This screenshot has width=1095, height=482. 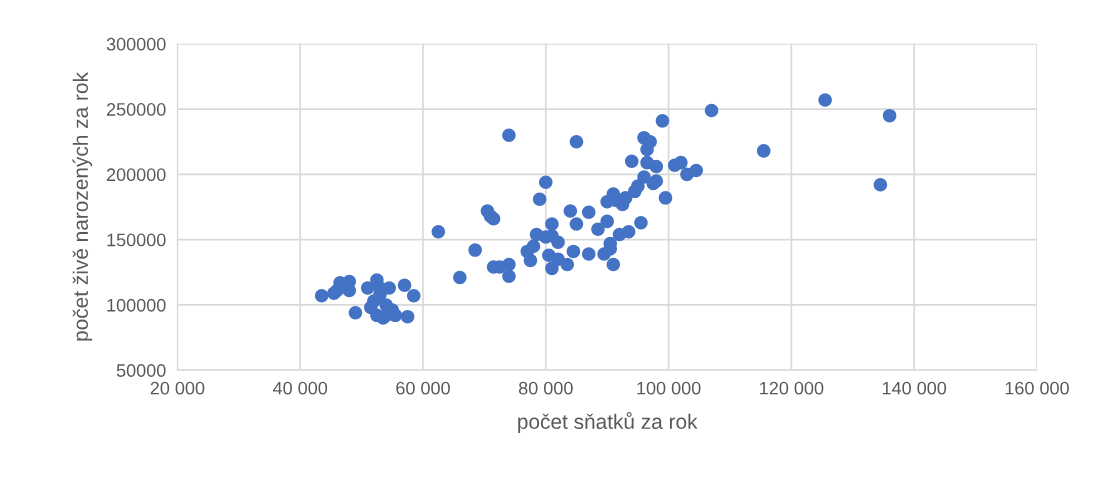 I want to click on x-tick-label: 20 000, so click(x=177, y=388).